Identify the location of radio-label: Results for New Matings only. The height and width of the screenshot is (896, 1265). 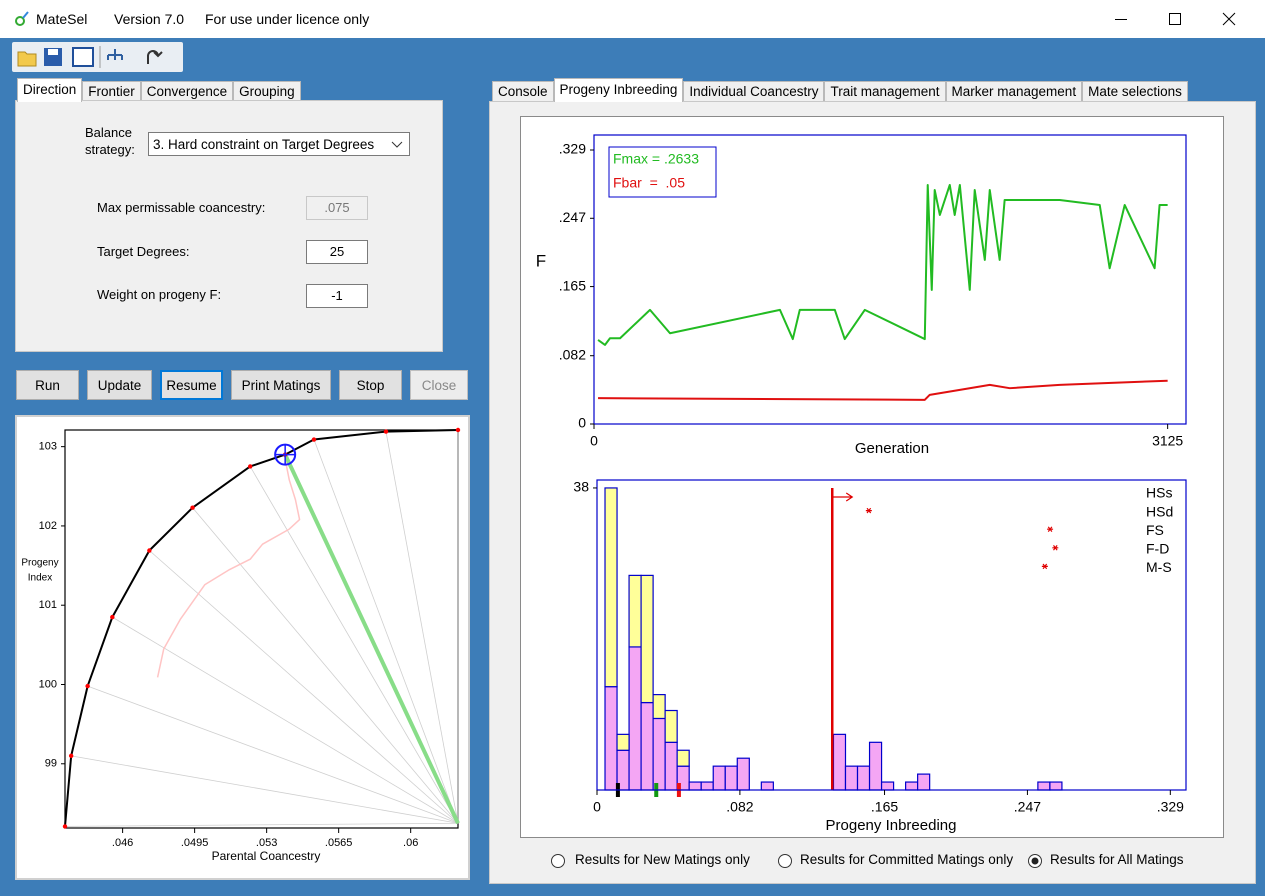
(662, 859).